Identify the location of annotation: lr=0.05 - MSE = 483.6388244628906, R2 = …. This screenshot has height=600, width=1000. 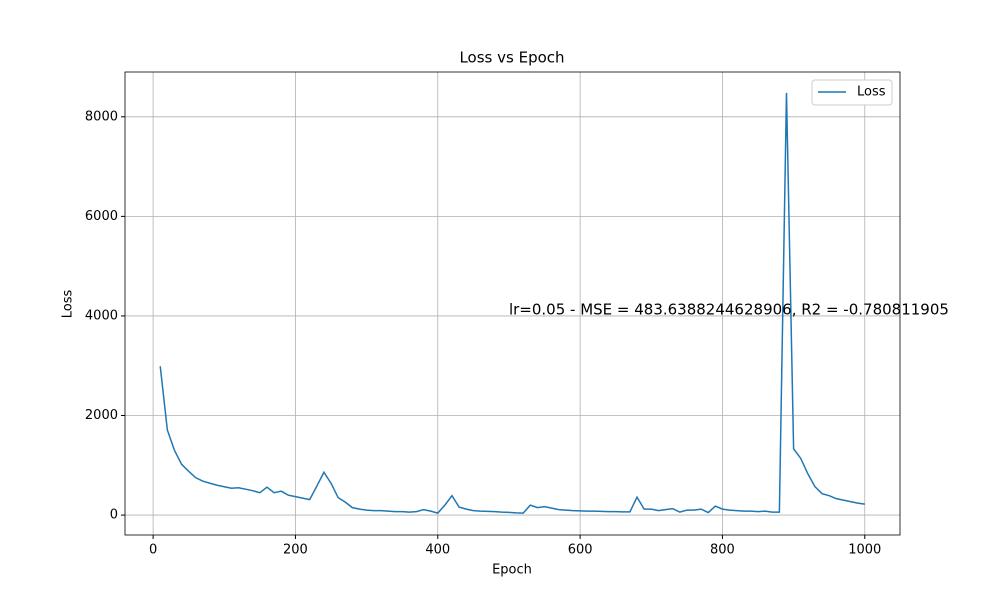
(729, 309).